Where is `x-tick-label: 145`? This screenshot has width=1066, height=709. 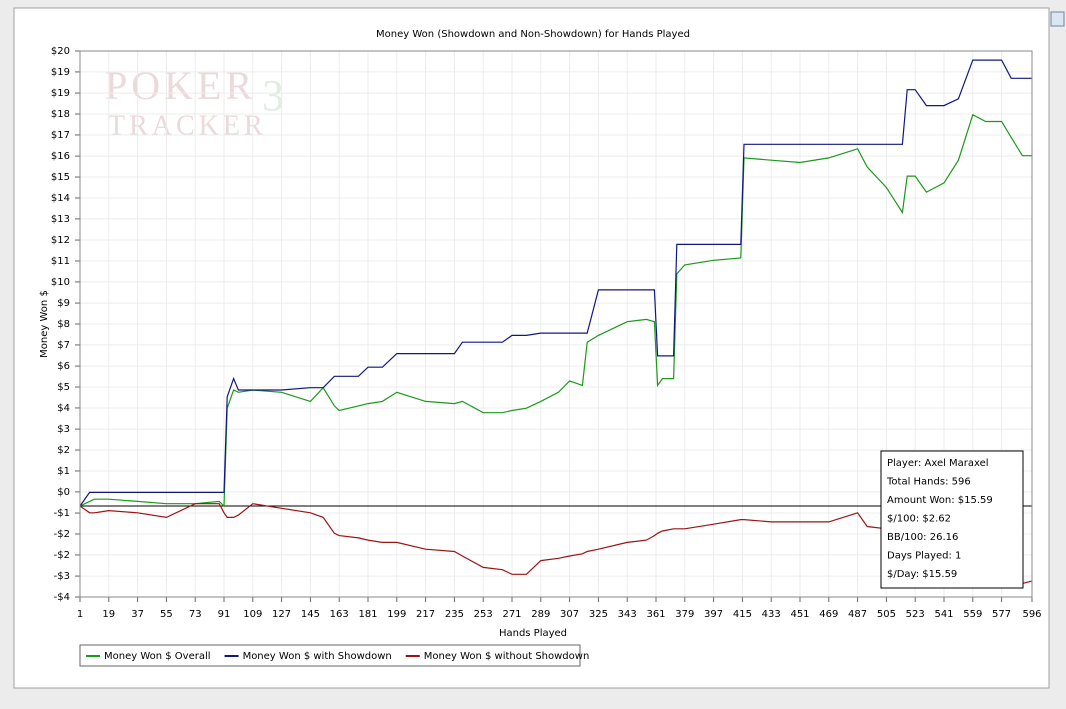 x-tick-label: 145 is located at coordinates (310, 614).